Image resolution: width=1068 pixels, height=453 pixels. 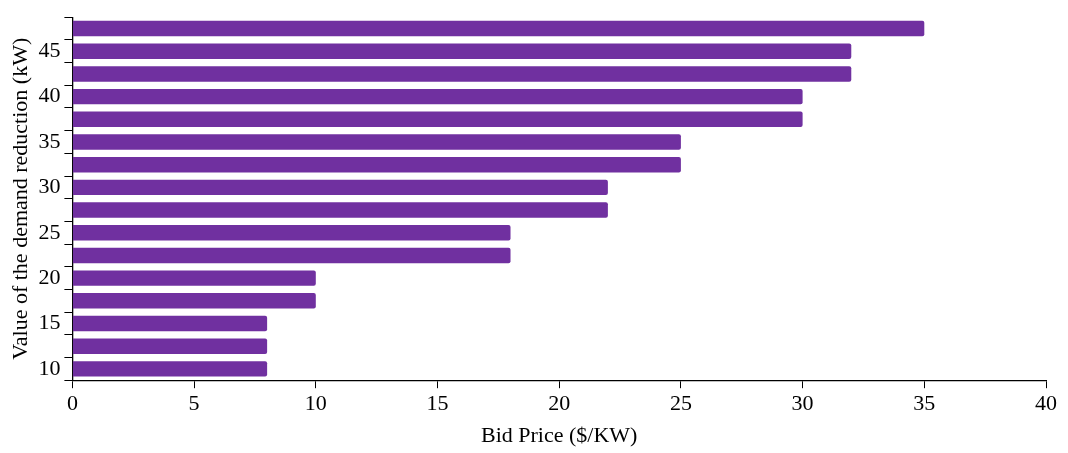 What do you see at coordinates (19, 198) in the screenshot?
I see `y-axis-title: Value of the demand reduction (kW)` at bounding box center [19, 198].